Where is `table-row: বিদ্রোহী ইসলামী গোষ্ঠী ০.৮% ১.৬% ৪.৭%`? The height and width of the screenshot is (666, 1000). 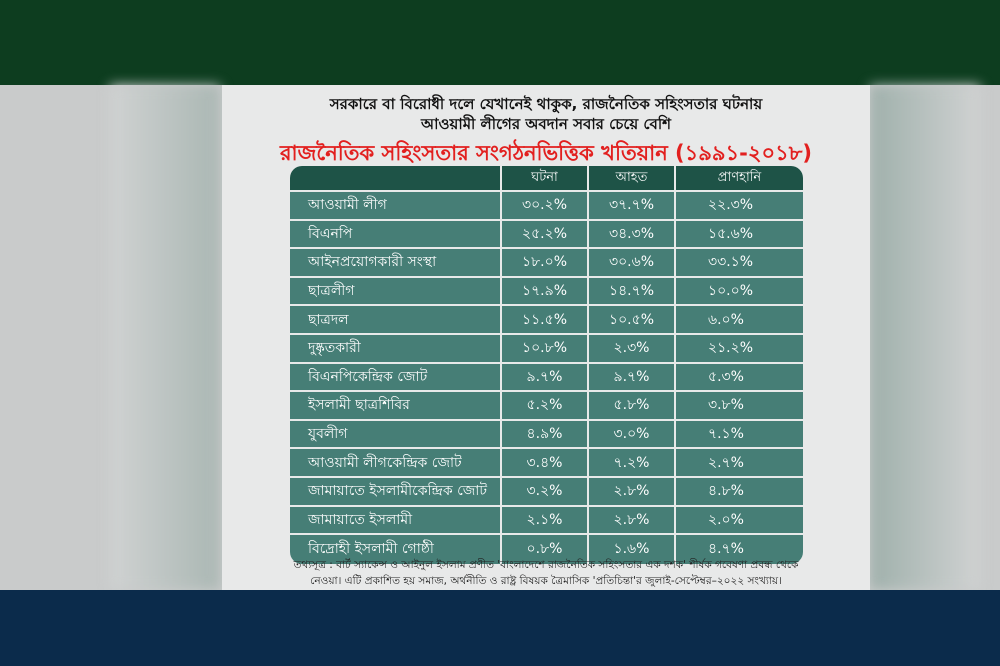
table-row: বিদ্রোহী ইসলামী গোষ্ঠী ০.৮% ১.৬% ৪.৭% is located at coordinates (546, 549).